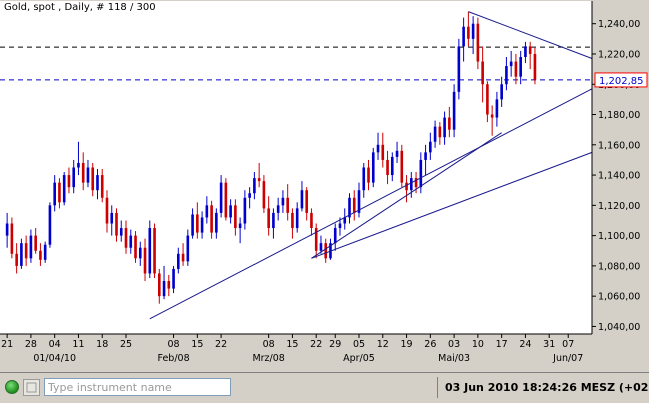 This screenshot has height=403, width=649. What do you see at coordinates (502, 344) in the screenshot?
I see `x-tick-label: 17` at bounding box center [502, 344].